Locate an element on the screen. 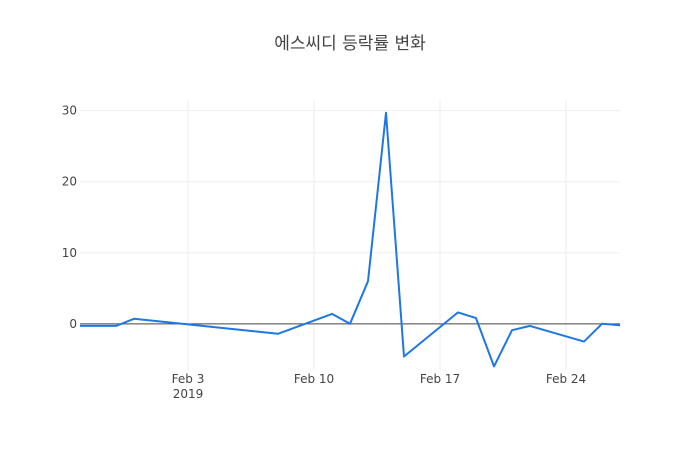  x-tick-label: Feb 3 is located at coordinates (188, 379).